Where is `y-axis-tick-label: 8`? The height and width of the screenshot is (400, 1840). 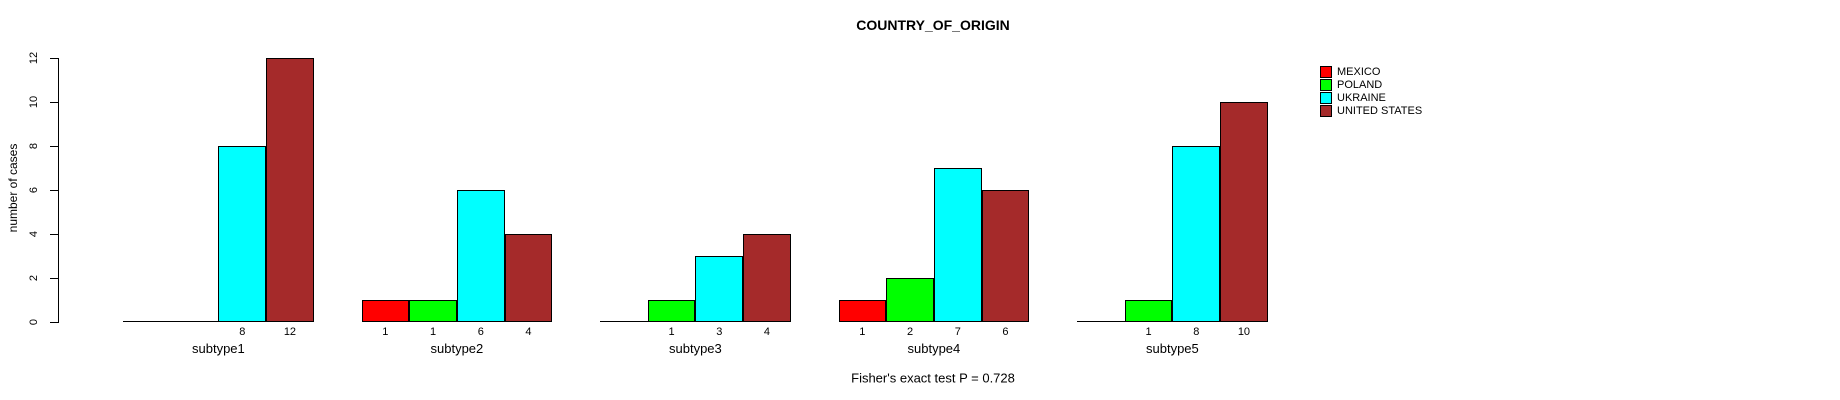
y-axis-tick-label: 8 is located at coordinates (34, 146).